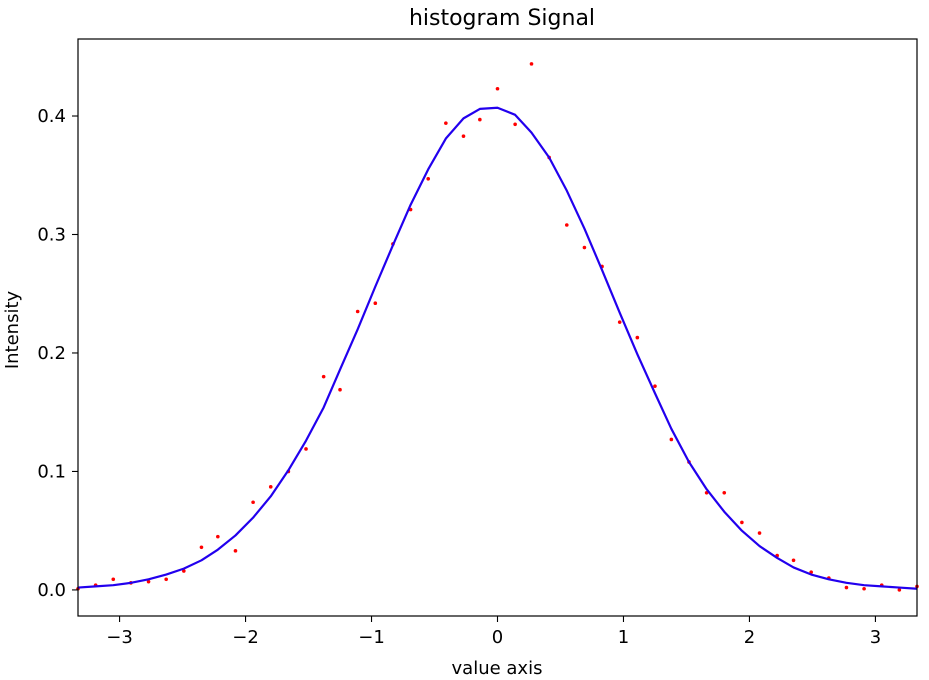 The image size is (929, 680). Describe the element at coordinates (51, 353) in the screenshot. I see `y-tick-label: 0.2` at that location.